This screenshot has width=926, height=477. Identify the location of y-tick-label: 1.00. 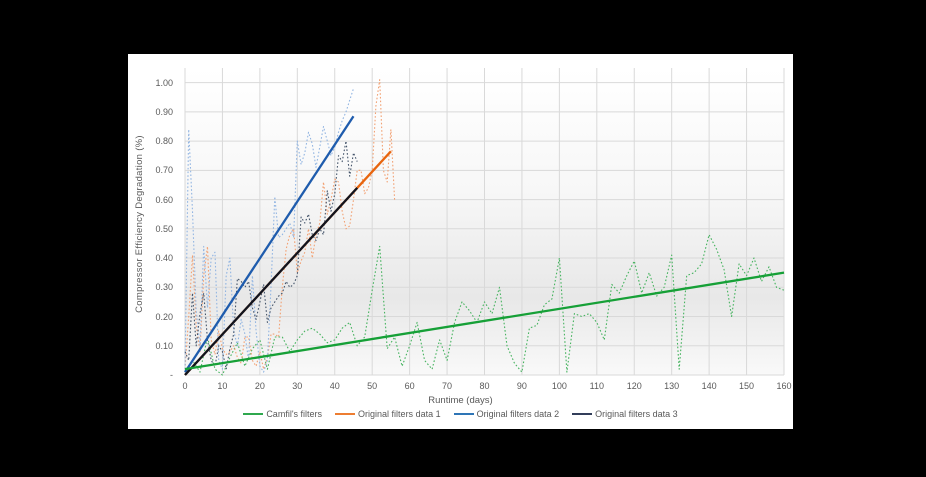
(164, 82).